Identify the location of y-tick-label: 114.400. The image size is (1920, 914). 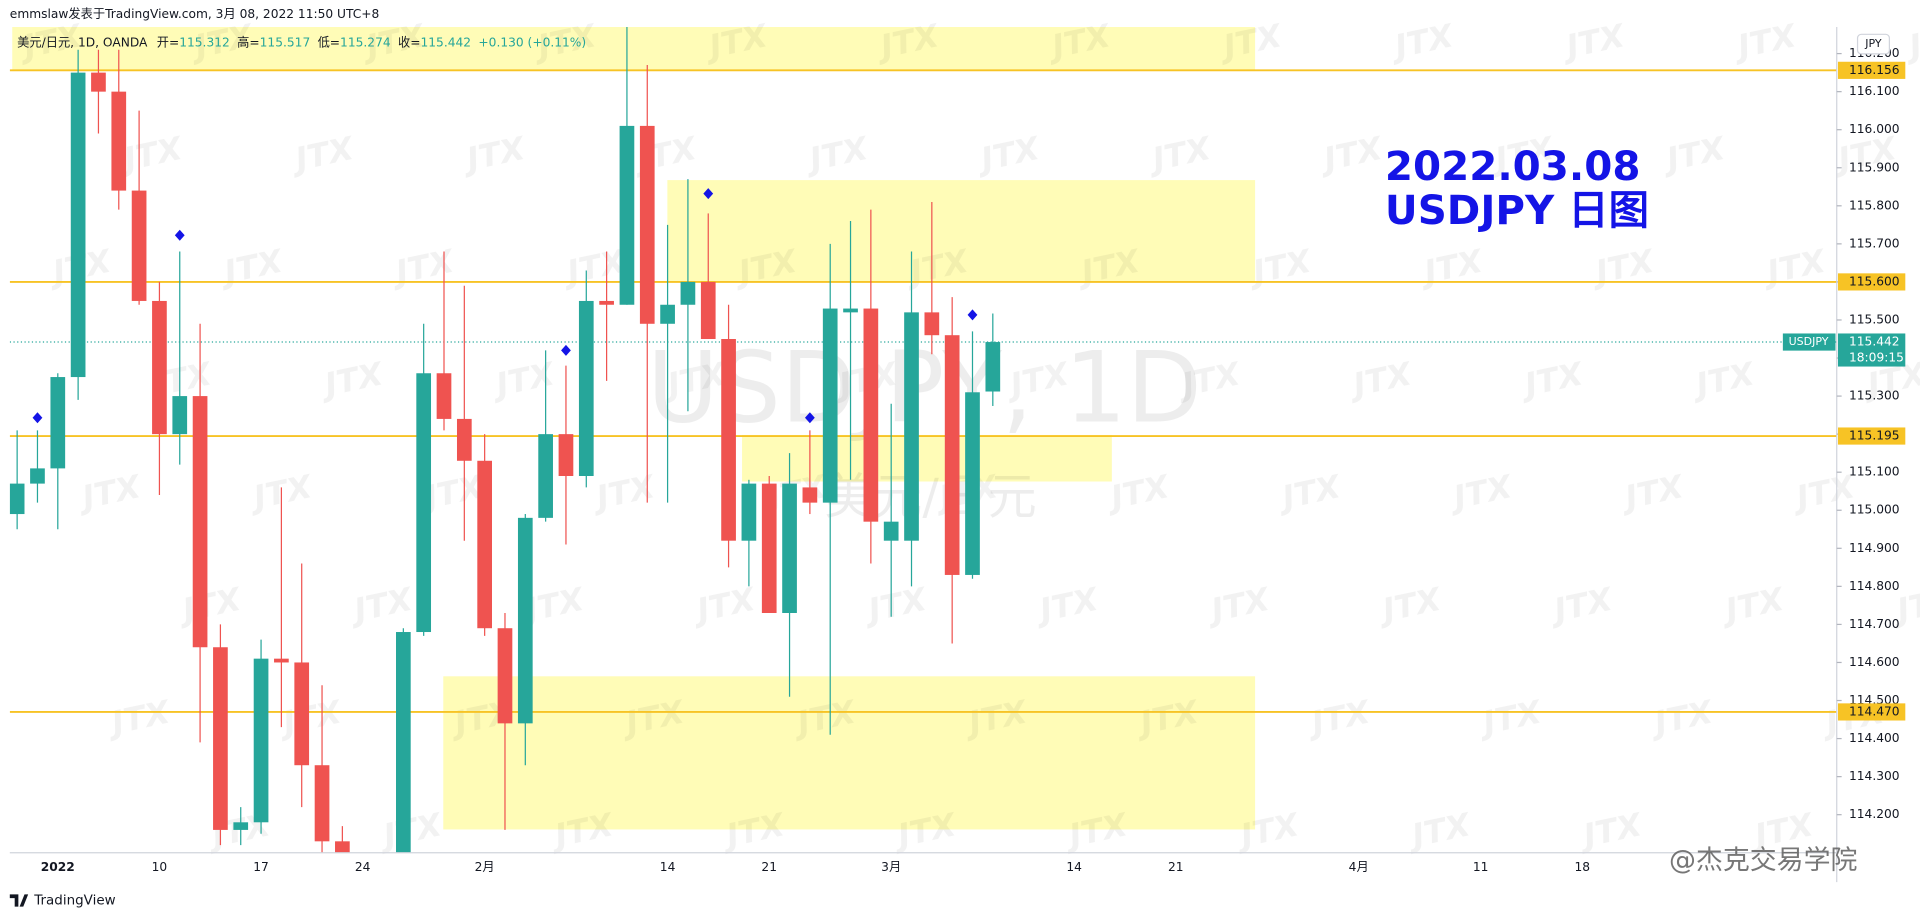
(1874, 738).